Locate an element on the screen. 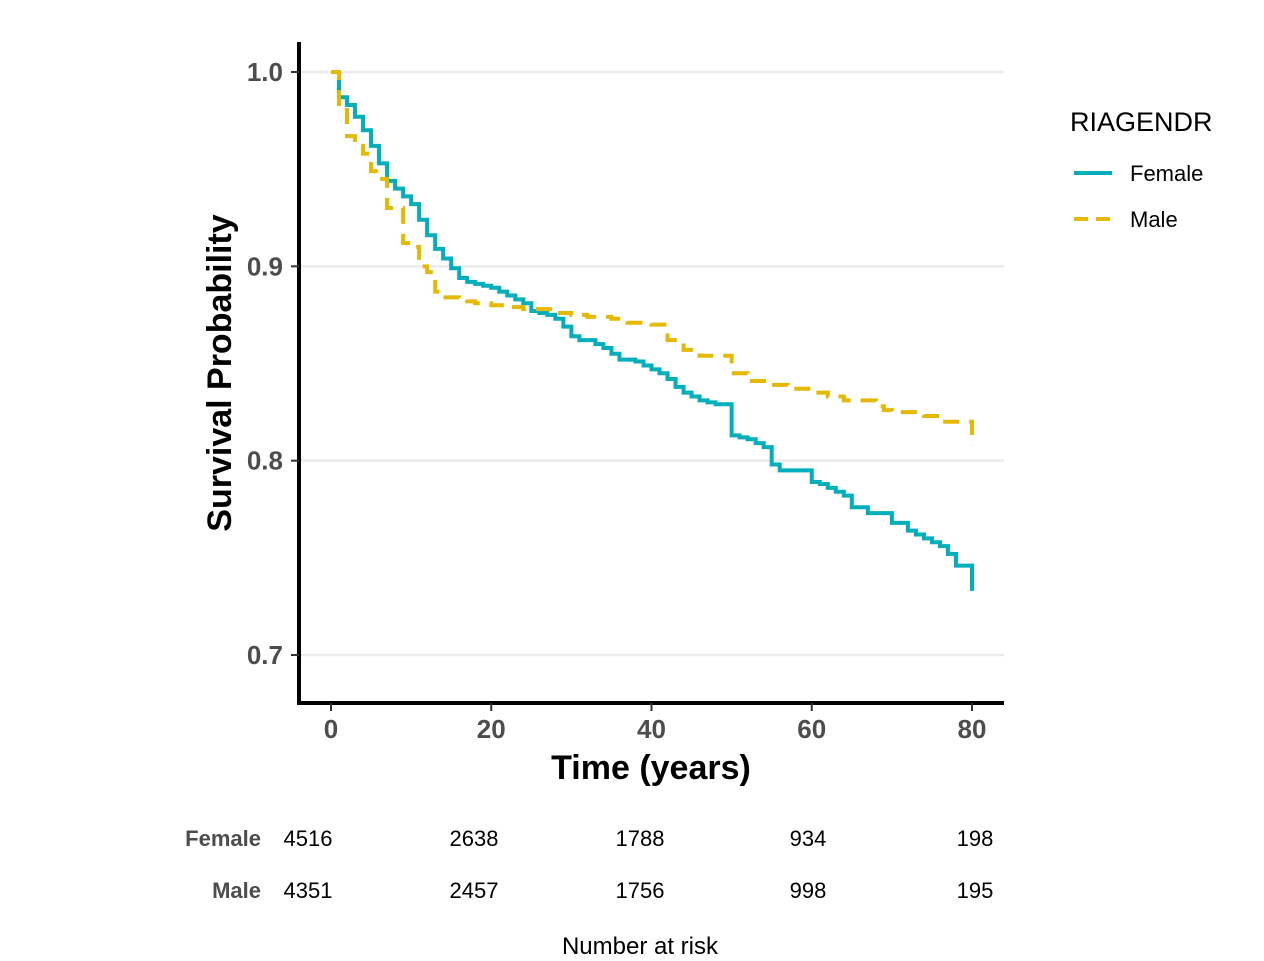 This screenshot has height=961, width=1264. risk-table-value: 2638 is located at coordinates (474, 838).